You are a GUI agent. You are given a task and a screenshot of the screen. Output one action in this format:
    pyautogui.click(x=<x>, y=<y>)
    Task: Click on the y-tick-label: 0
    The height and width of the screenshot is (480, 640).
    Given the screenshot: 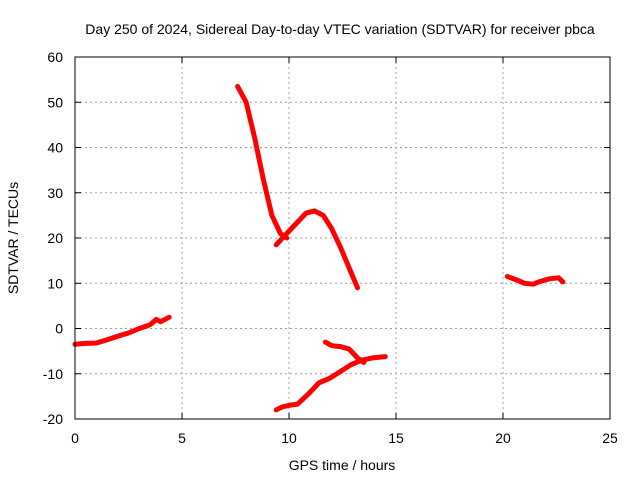 What is the action you would take?
    pyautogui.click(x=59, y=329)
    